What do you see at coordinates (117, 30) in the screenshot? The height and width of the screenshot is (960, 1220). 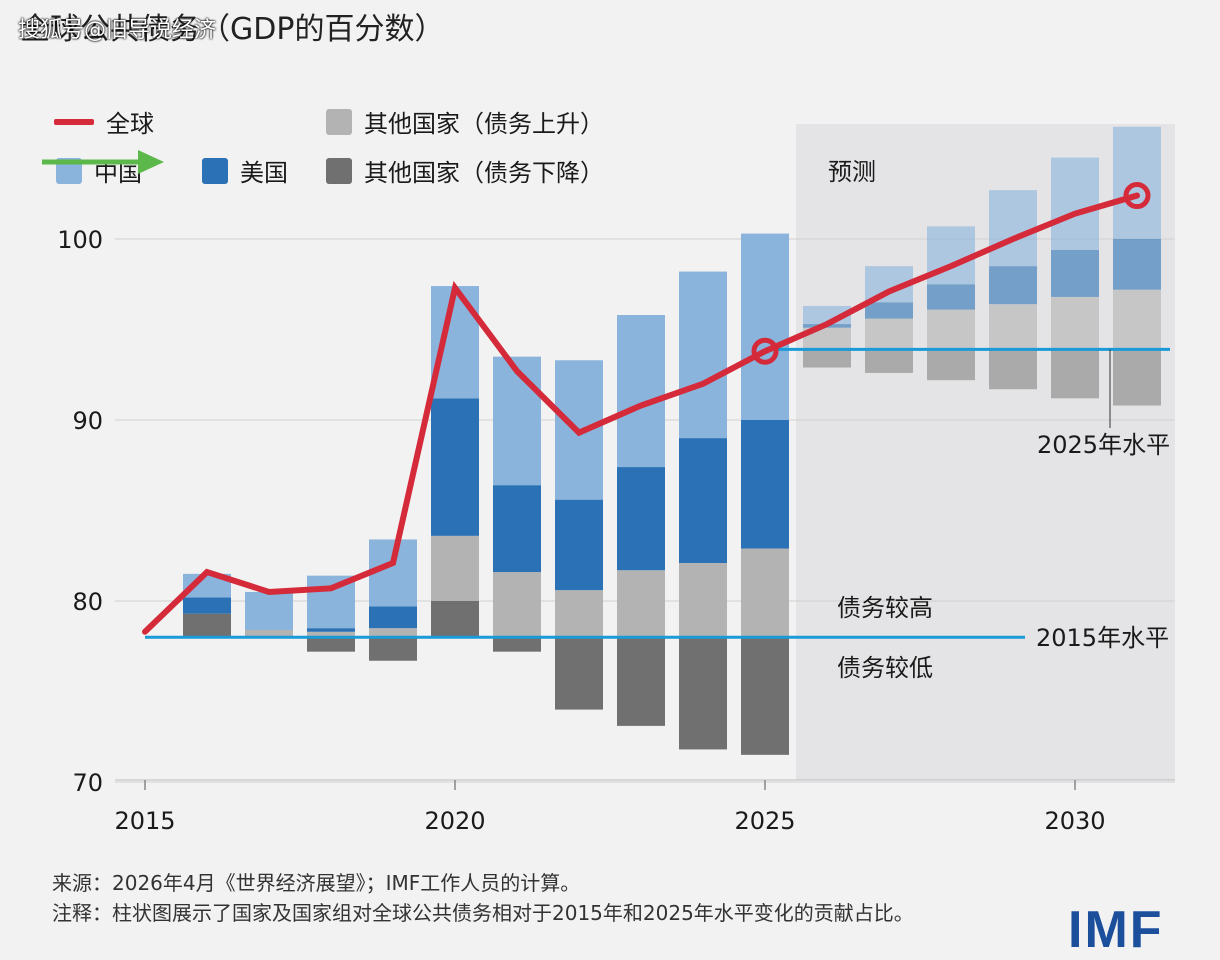 I see `watermark: 搜狐号@旧导说经济` at bounding box center [117, 30].